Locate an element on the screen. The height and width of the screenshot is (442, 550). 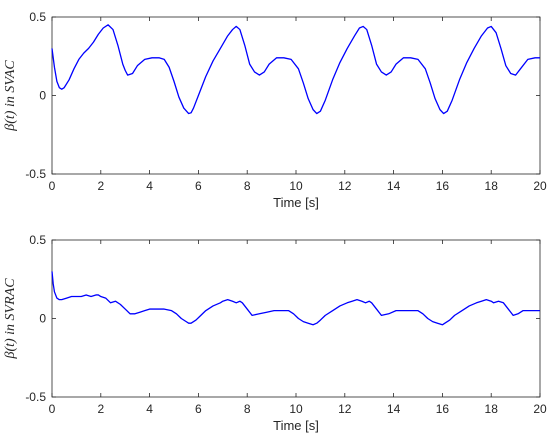
plot1-xtick-label: 4 is located at coordinates (149, 186).